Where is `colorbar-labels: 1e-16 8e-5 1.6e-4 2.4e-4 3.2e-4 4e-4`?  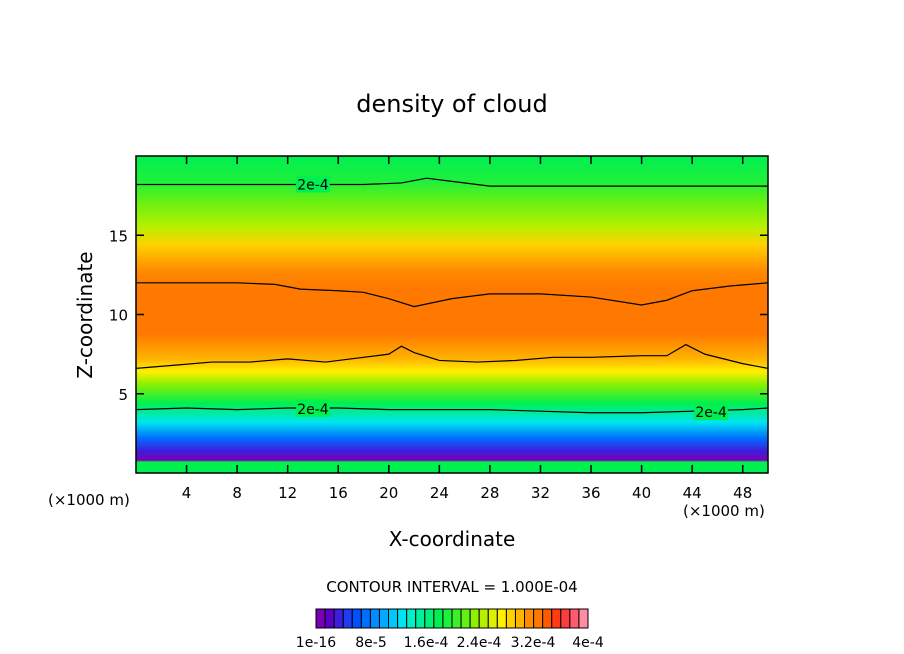
colorbar-labels: 1e-16 8e-5 1.6e-4 2.4e-4 3.2e-4 4e-4 is located at coordinates (450, 643).